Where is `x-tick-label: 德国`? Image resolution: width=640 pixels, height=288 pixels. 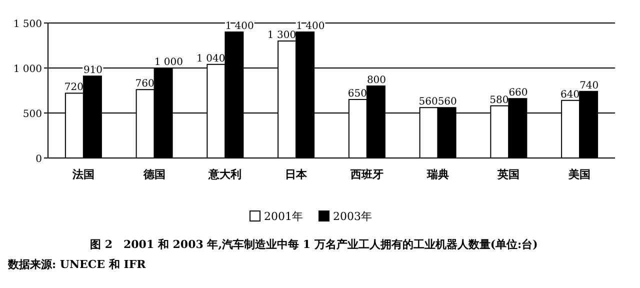
x-tick-label: 德国 is located at coordinates (154, 174).